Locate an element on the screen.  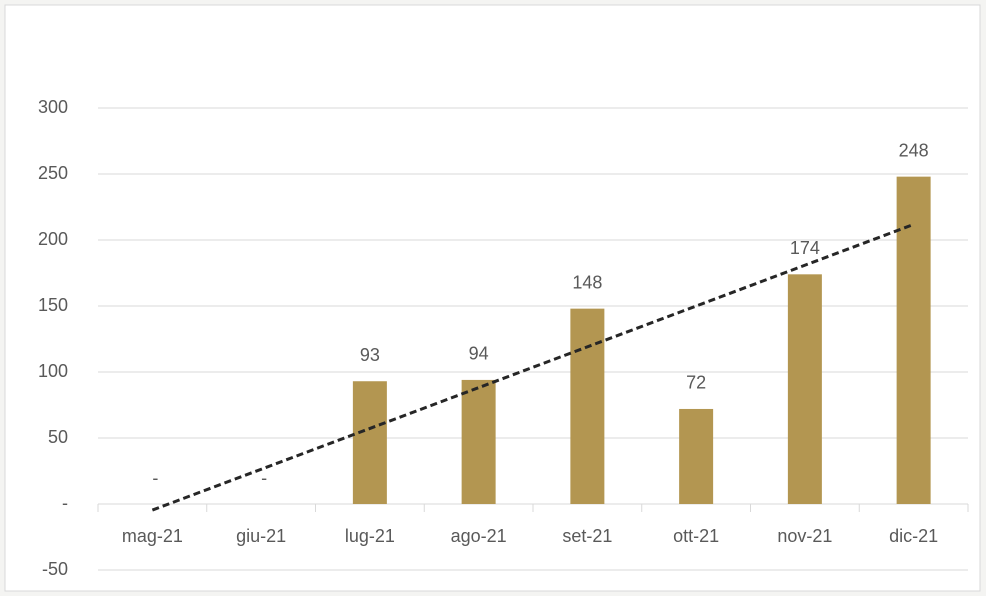
x-tick-label: mag-21 is located at coordinates (152, 536).